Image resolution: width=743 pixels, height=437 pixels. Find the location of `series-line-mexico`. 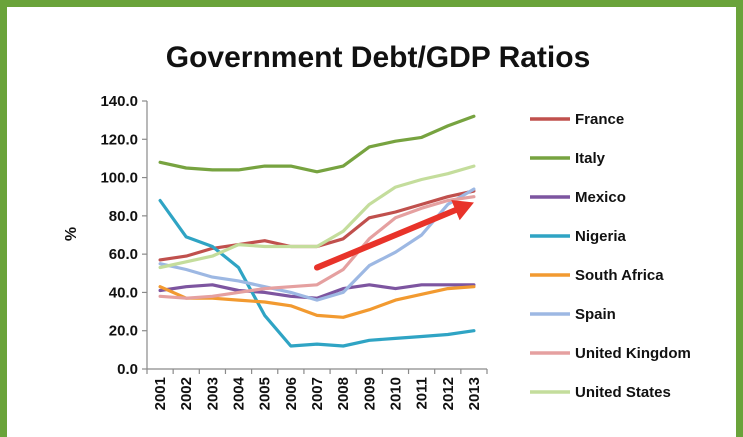

series-line-mexico is located at coordinates (317, 291).